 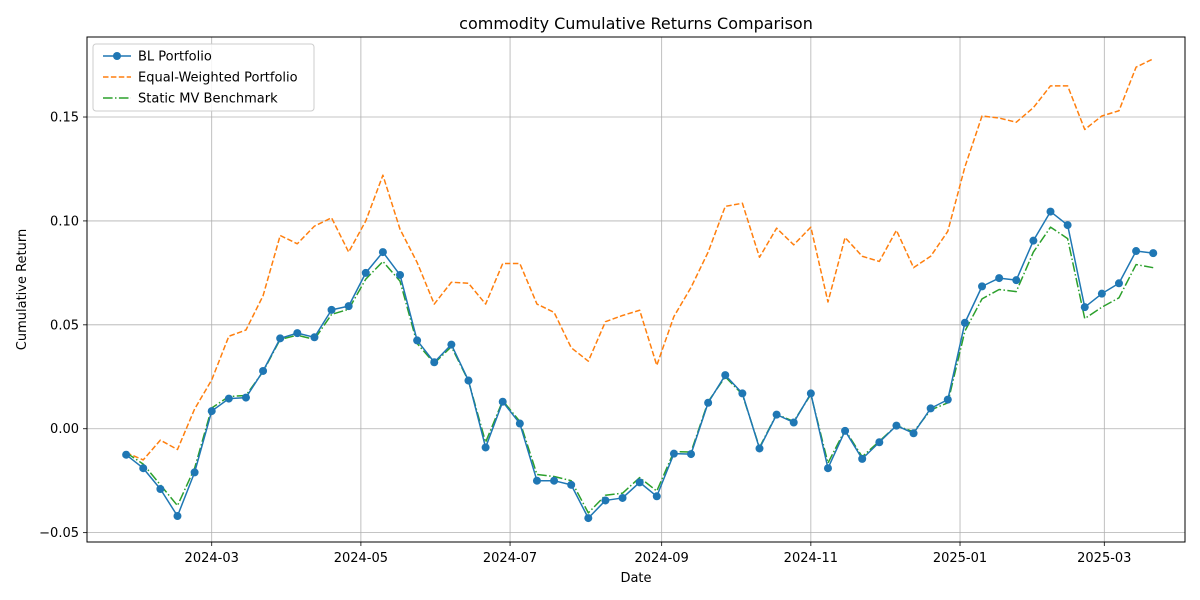 I want to click on legend-label-static-mv: Static MV Benchmark, so click(x=208, y=99).